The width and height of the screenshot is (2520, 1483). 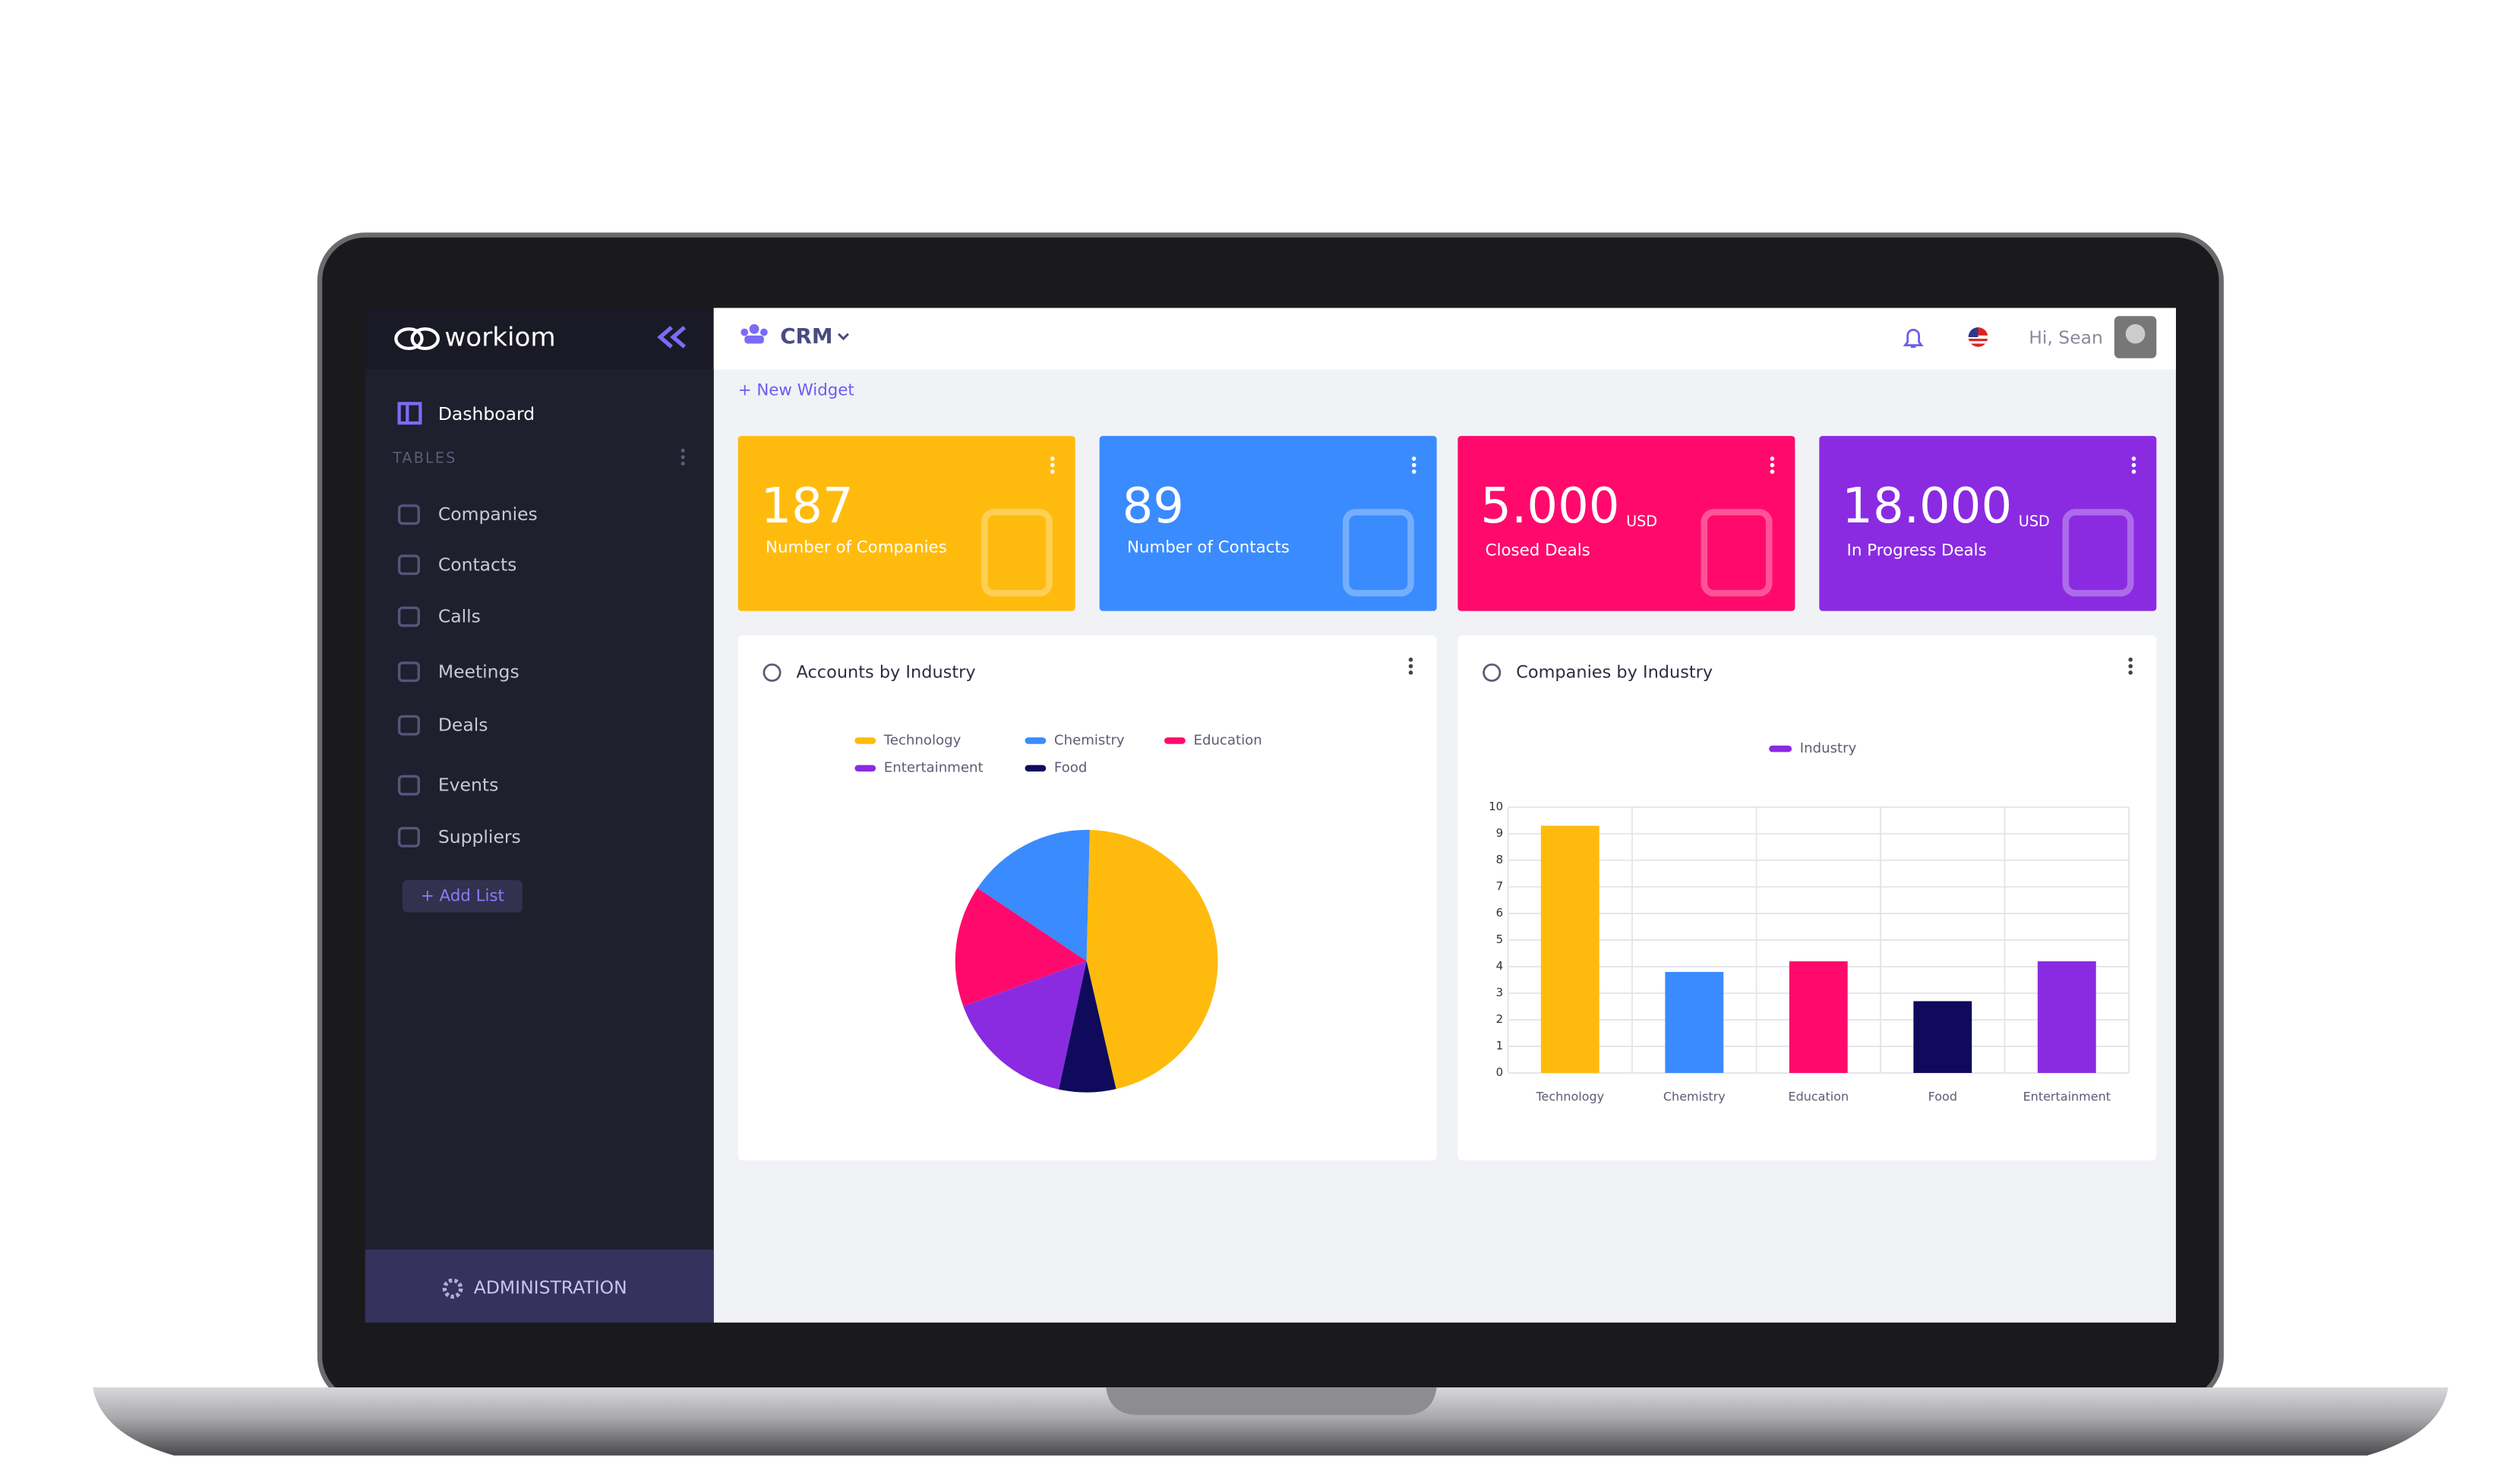 I want to click on widget-value: 18.000, so click(x=1927, y=506).